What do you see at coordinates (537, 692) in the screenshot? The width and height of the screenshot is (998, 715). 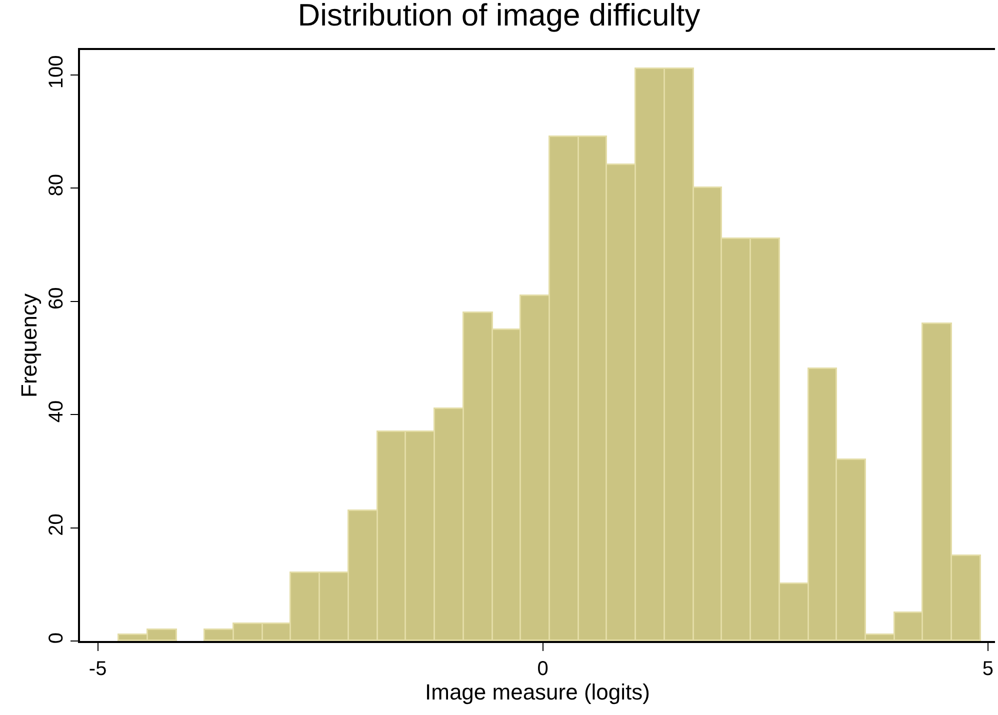 I see `x-axis-title: Image measure (logits)` at bounding box center [537, 692].